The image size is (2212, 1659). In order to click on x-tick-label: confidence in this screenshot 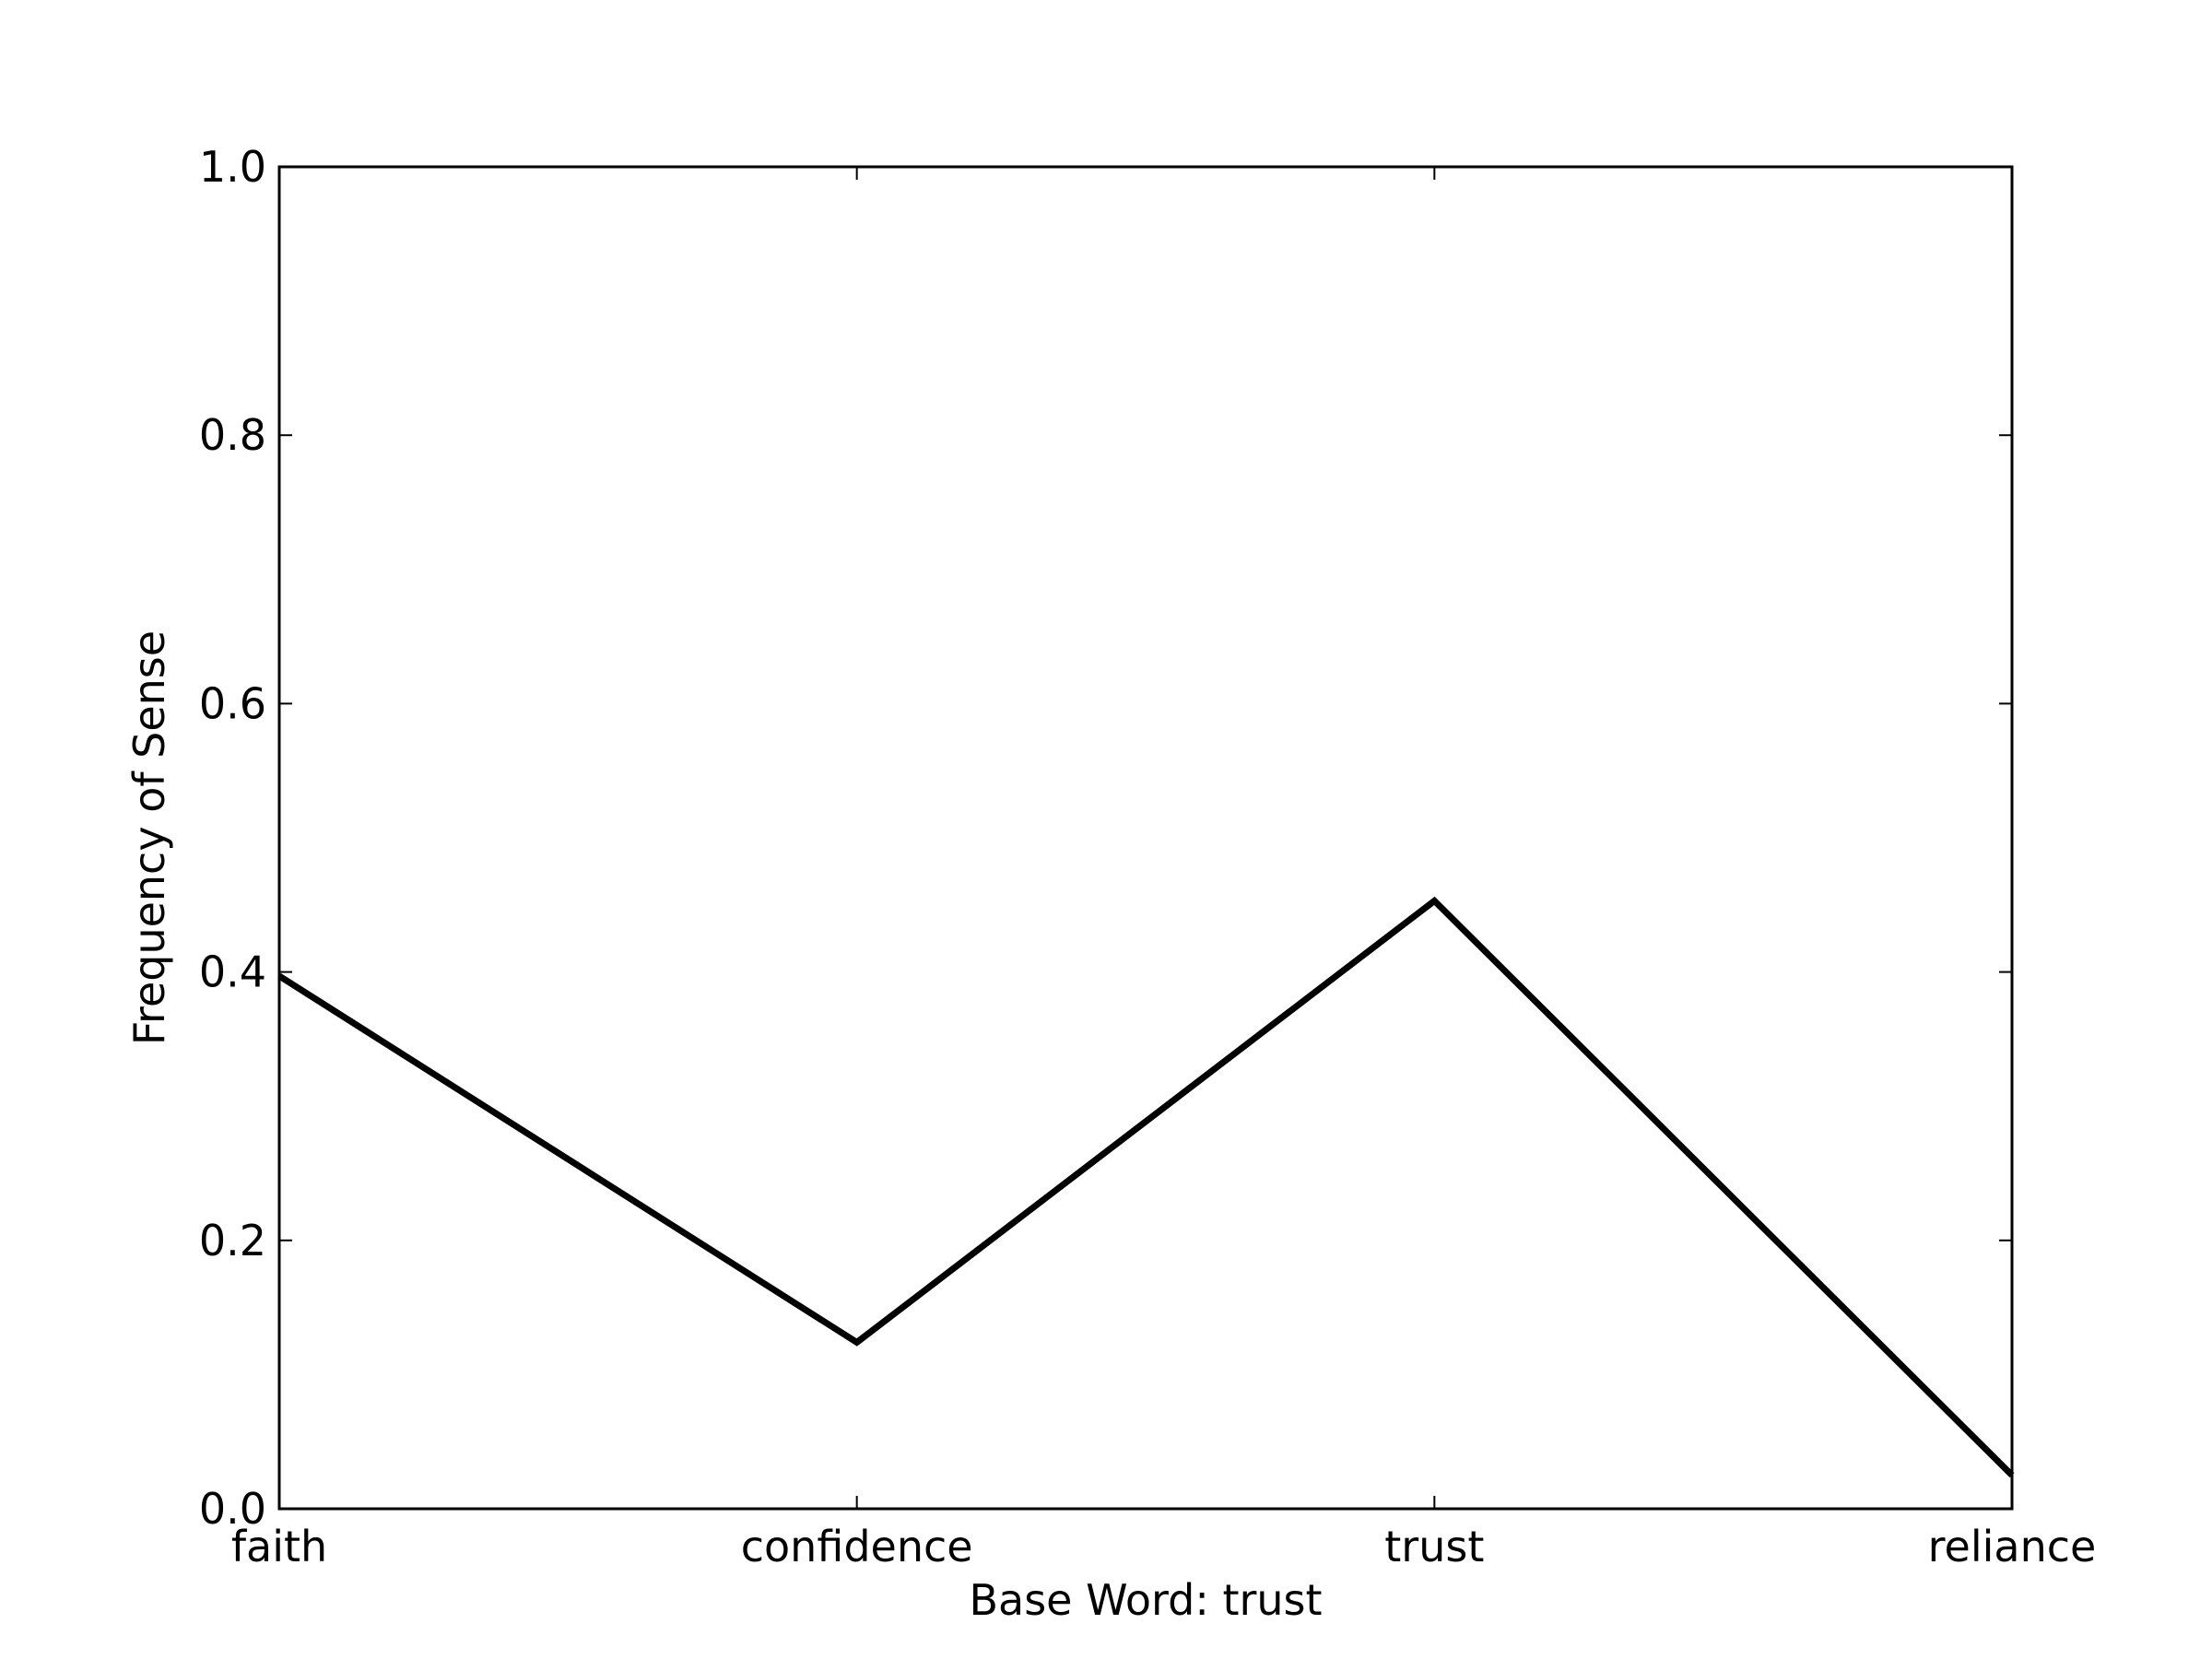, I will do `click(857, 1546)`.